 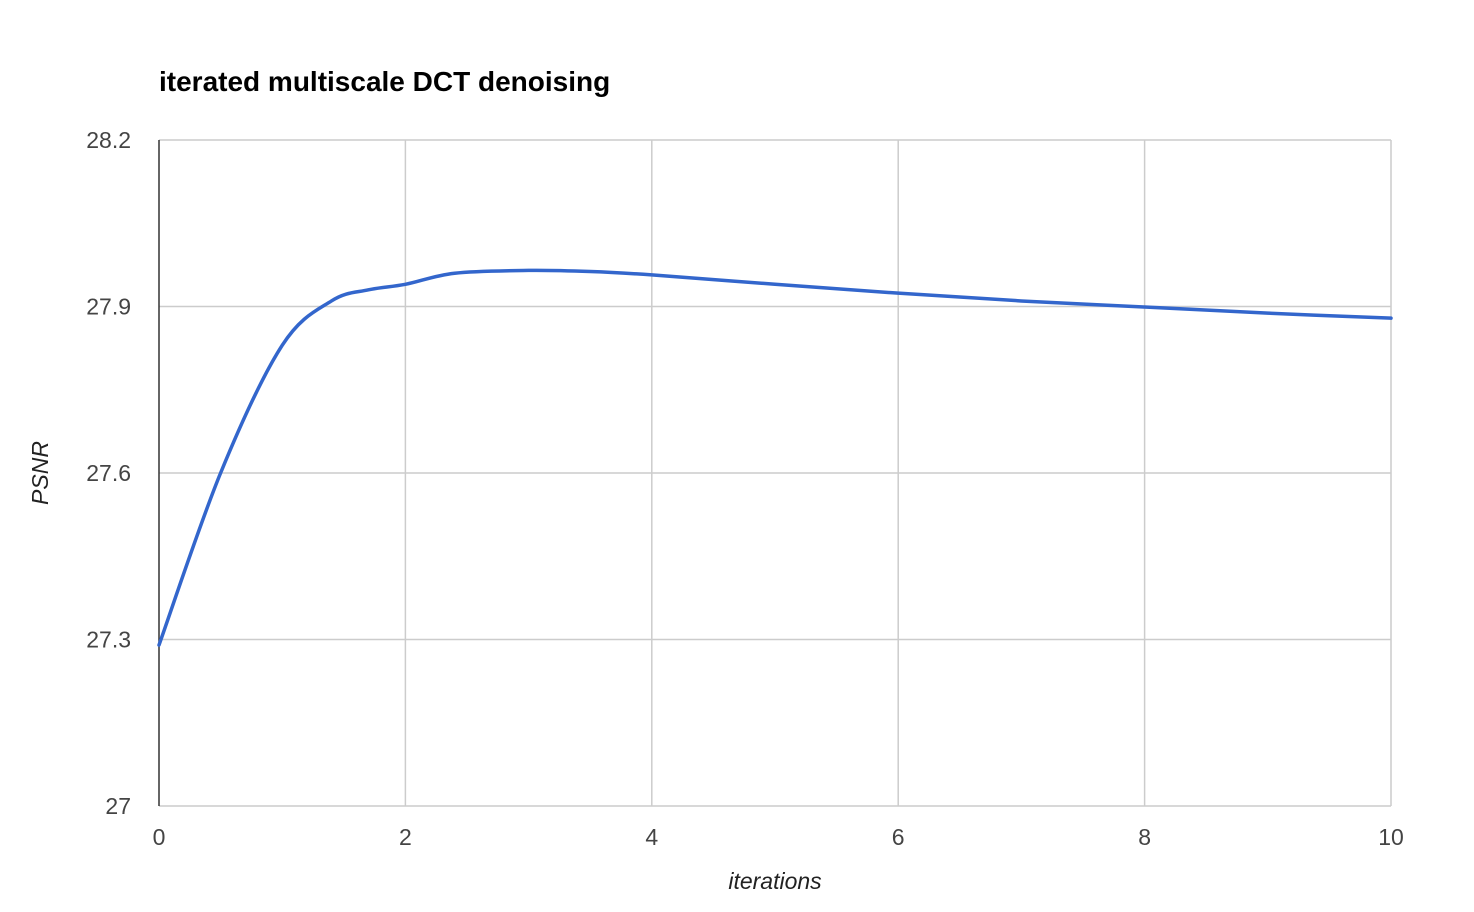 What do you see at coordinates (108, 640) in the screenshot?
I see `y-tick-label: 27.3` at bounding box center [108, 640].